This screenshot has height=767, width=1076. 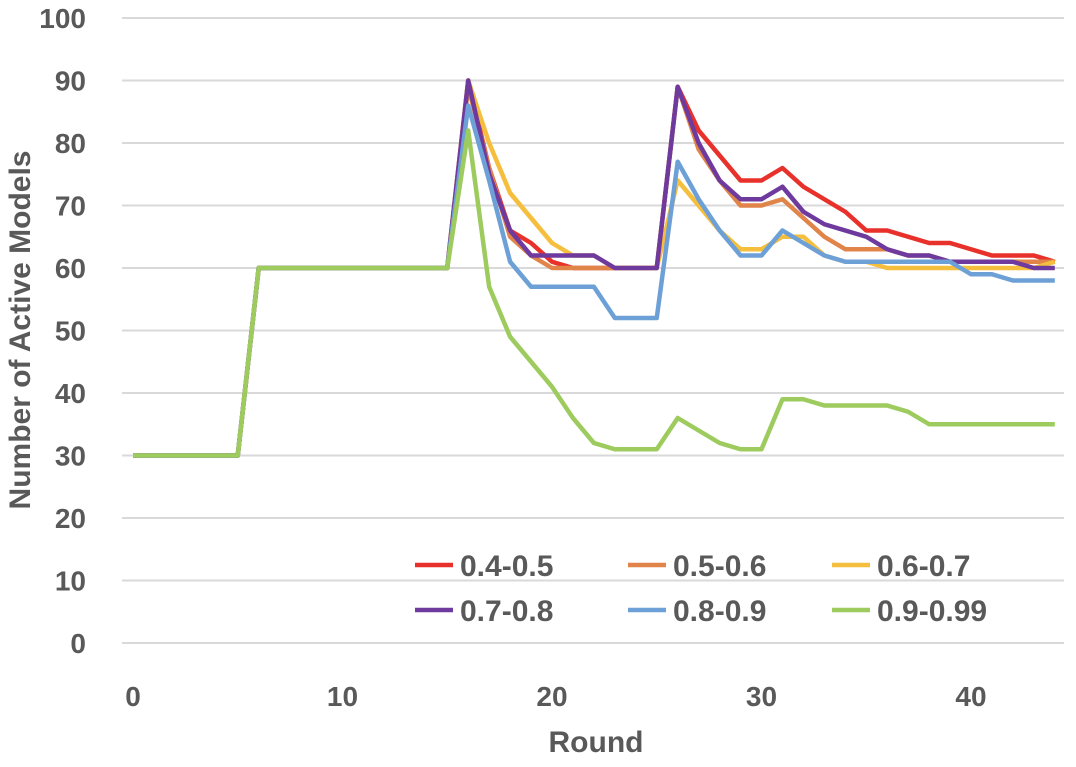 What do you see at coordinates (62, 18) in the screenshot?
I see `y-tick-label: 100` at bounding box center [62, 18].